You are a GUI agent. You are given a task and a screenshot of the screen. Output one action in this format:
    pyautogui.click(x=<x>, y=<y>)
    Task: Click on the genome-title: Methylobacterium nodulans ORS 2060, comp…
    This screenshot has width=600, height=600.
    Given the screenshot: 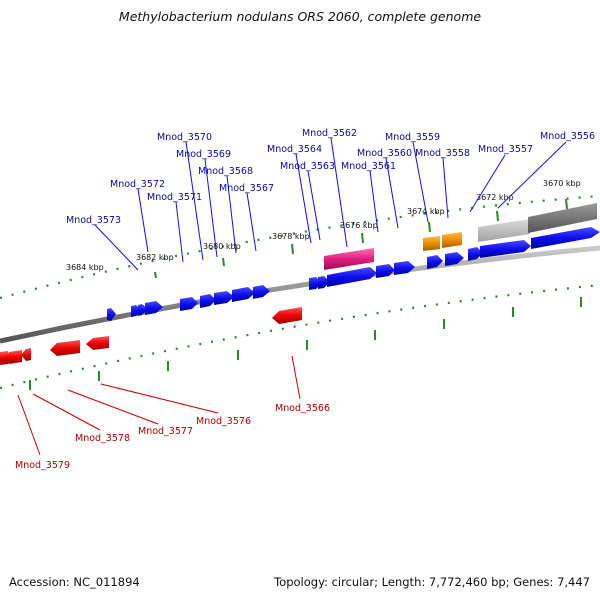 What is the action you would take?
    pyautogui.click(x=300, y=16)
    